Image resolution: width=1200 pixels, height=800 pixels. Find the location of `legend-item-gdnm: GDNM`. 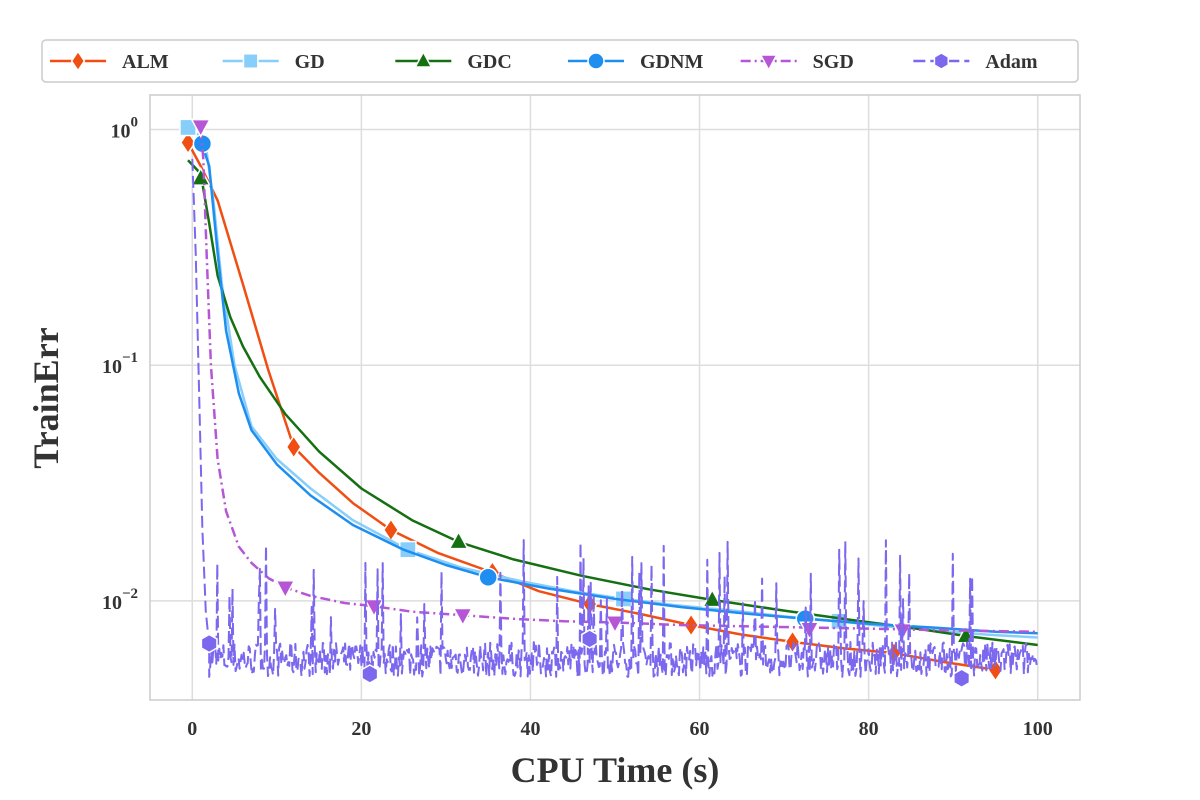

legend-item-gdnm: GDNM is located at coordinates (635, 62).